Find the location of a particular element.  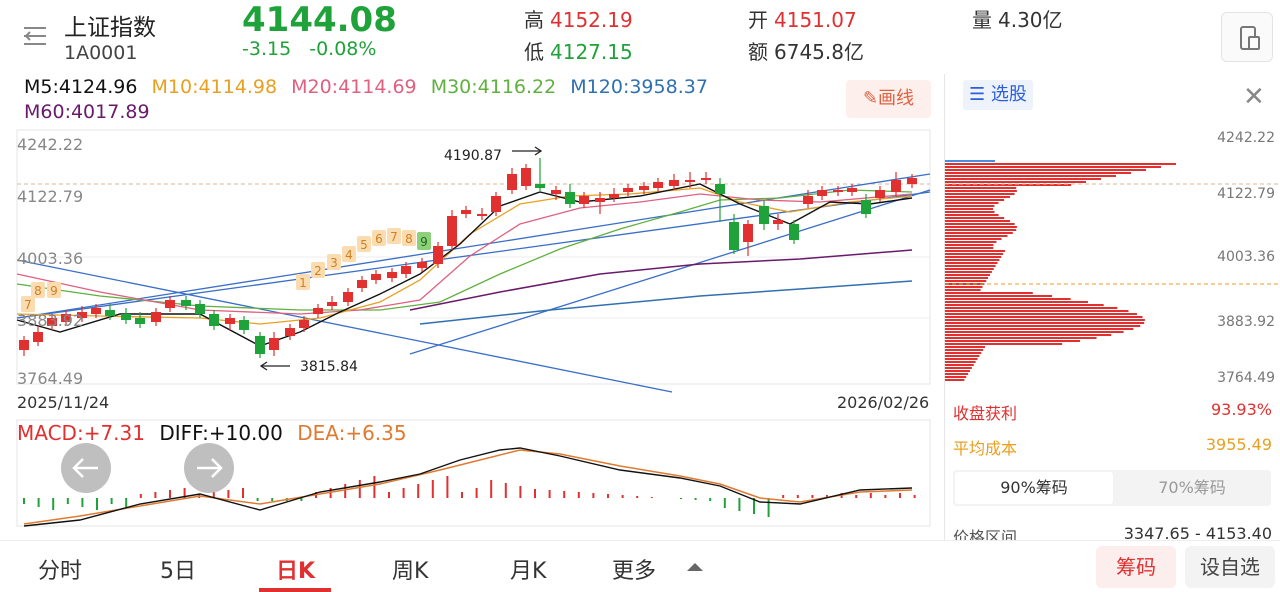

price-axis-label: 3883.92 is located at coordinates (50, 320).